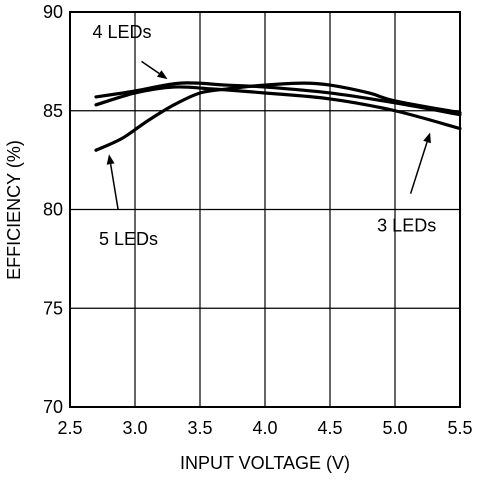 This screenshot has height=480, width=480. What do you see at coordinates (278, 99) in the screenshot?
I see `series-line-4-leds` at bounding box center [278, 99].